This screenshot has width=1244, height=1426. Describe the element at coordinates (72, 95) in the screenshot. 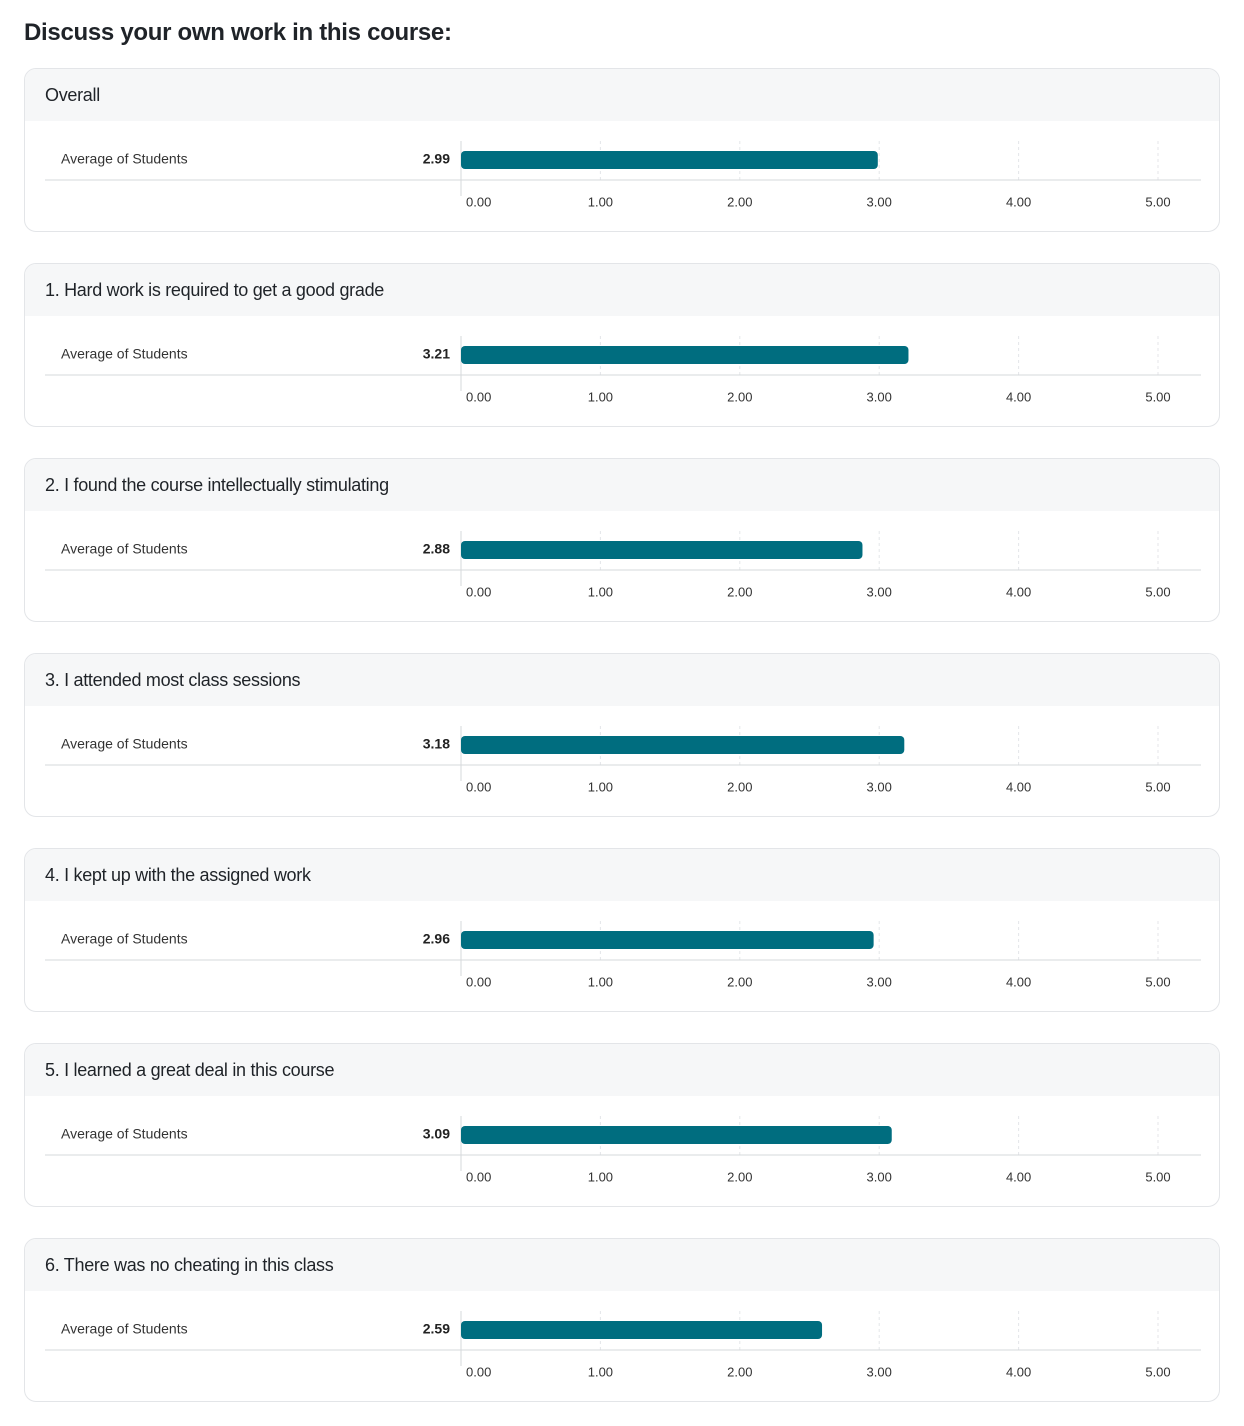

I see `chart-title: Overall` at that location.